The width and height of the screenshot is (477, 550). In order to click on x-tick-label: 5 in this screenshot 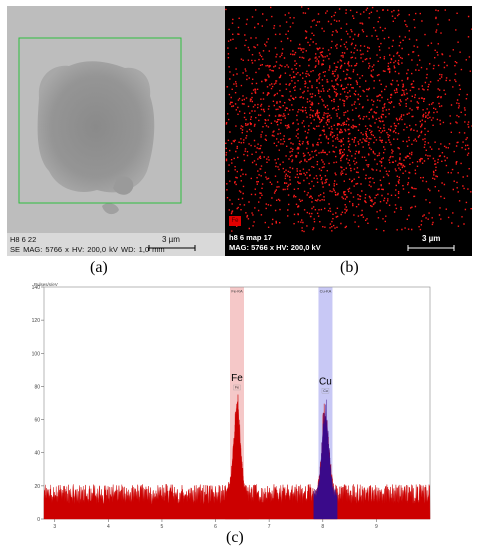, I will do `click(162, 527)`.